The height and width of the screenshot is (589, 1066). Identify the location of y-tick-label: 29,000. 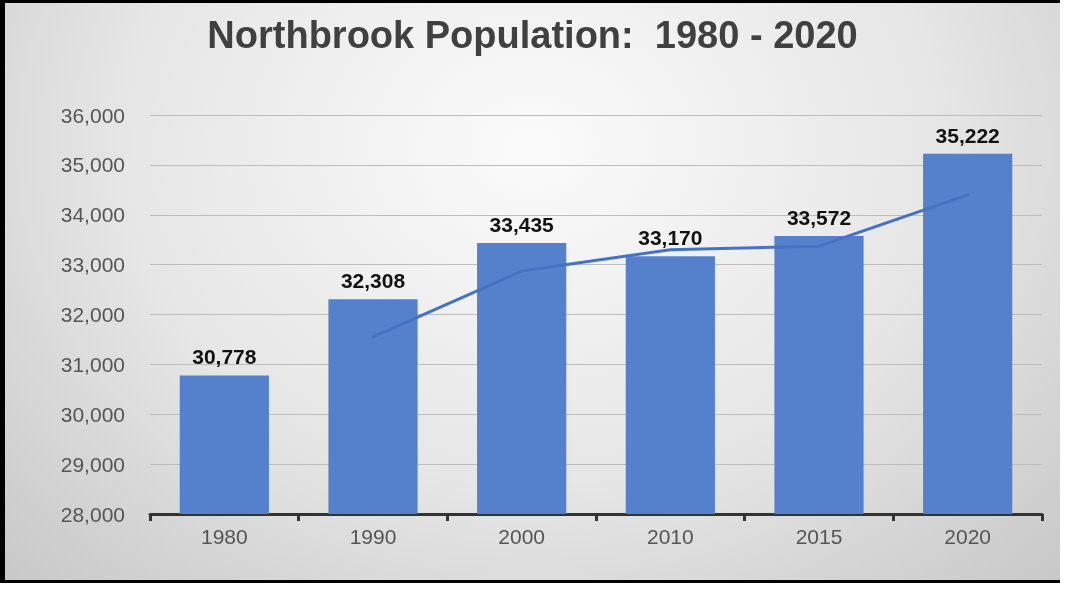
(92, 464).